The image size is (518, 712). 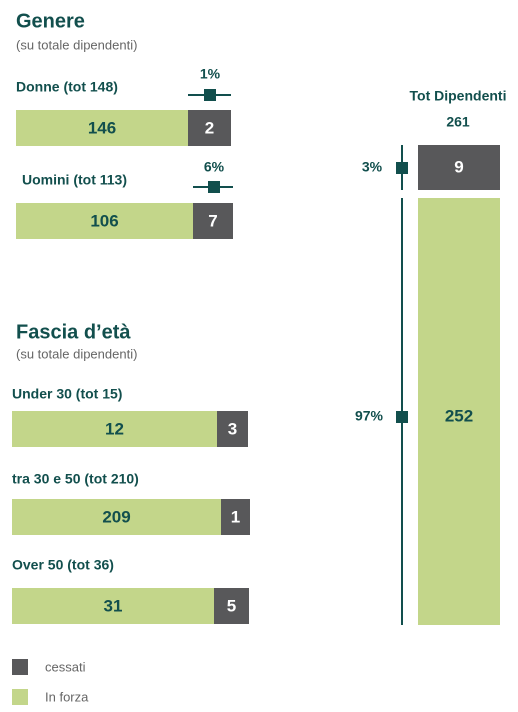 I want to click on value-in-forza: 106, so click(x=104, y=220).